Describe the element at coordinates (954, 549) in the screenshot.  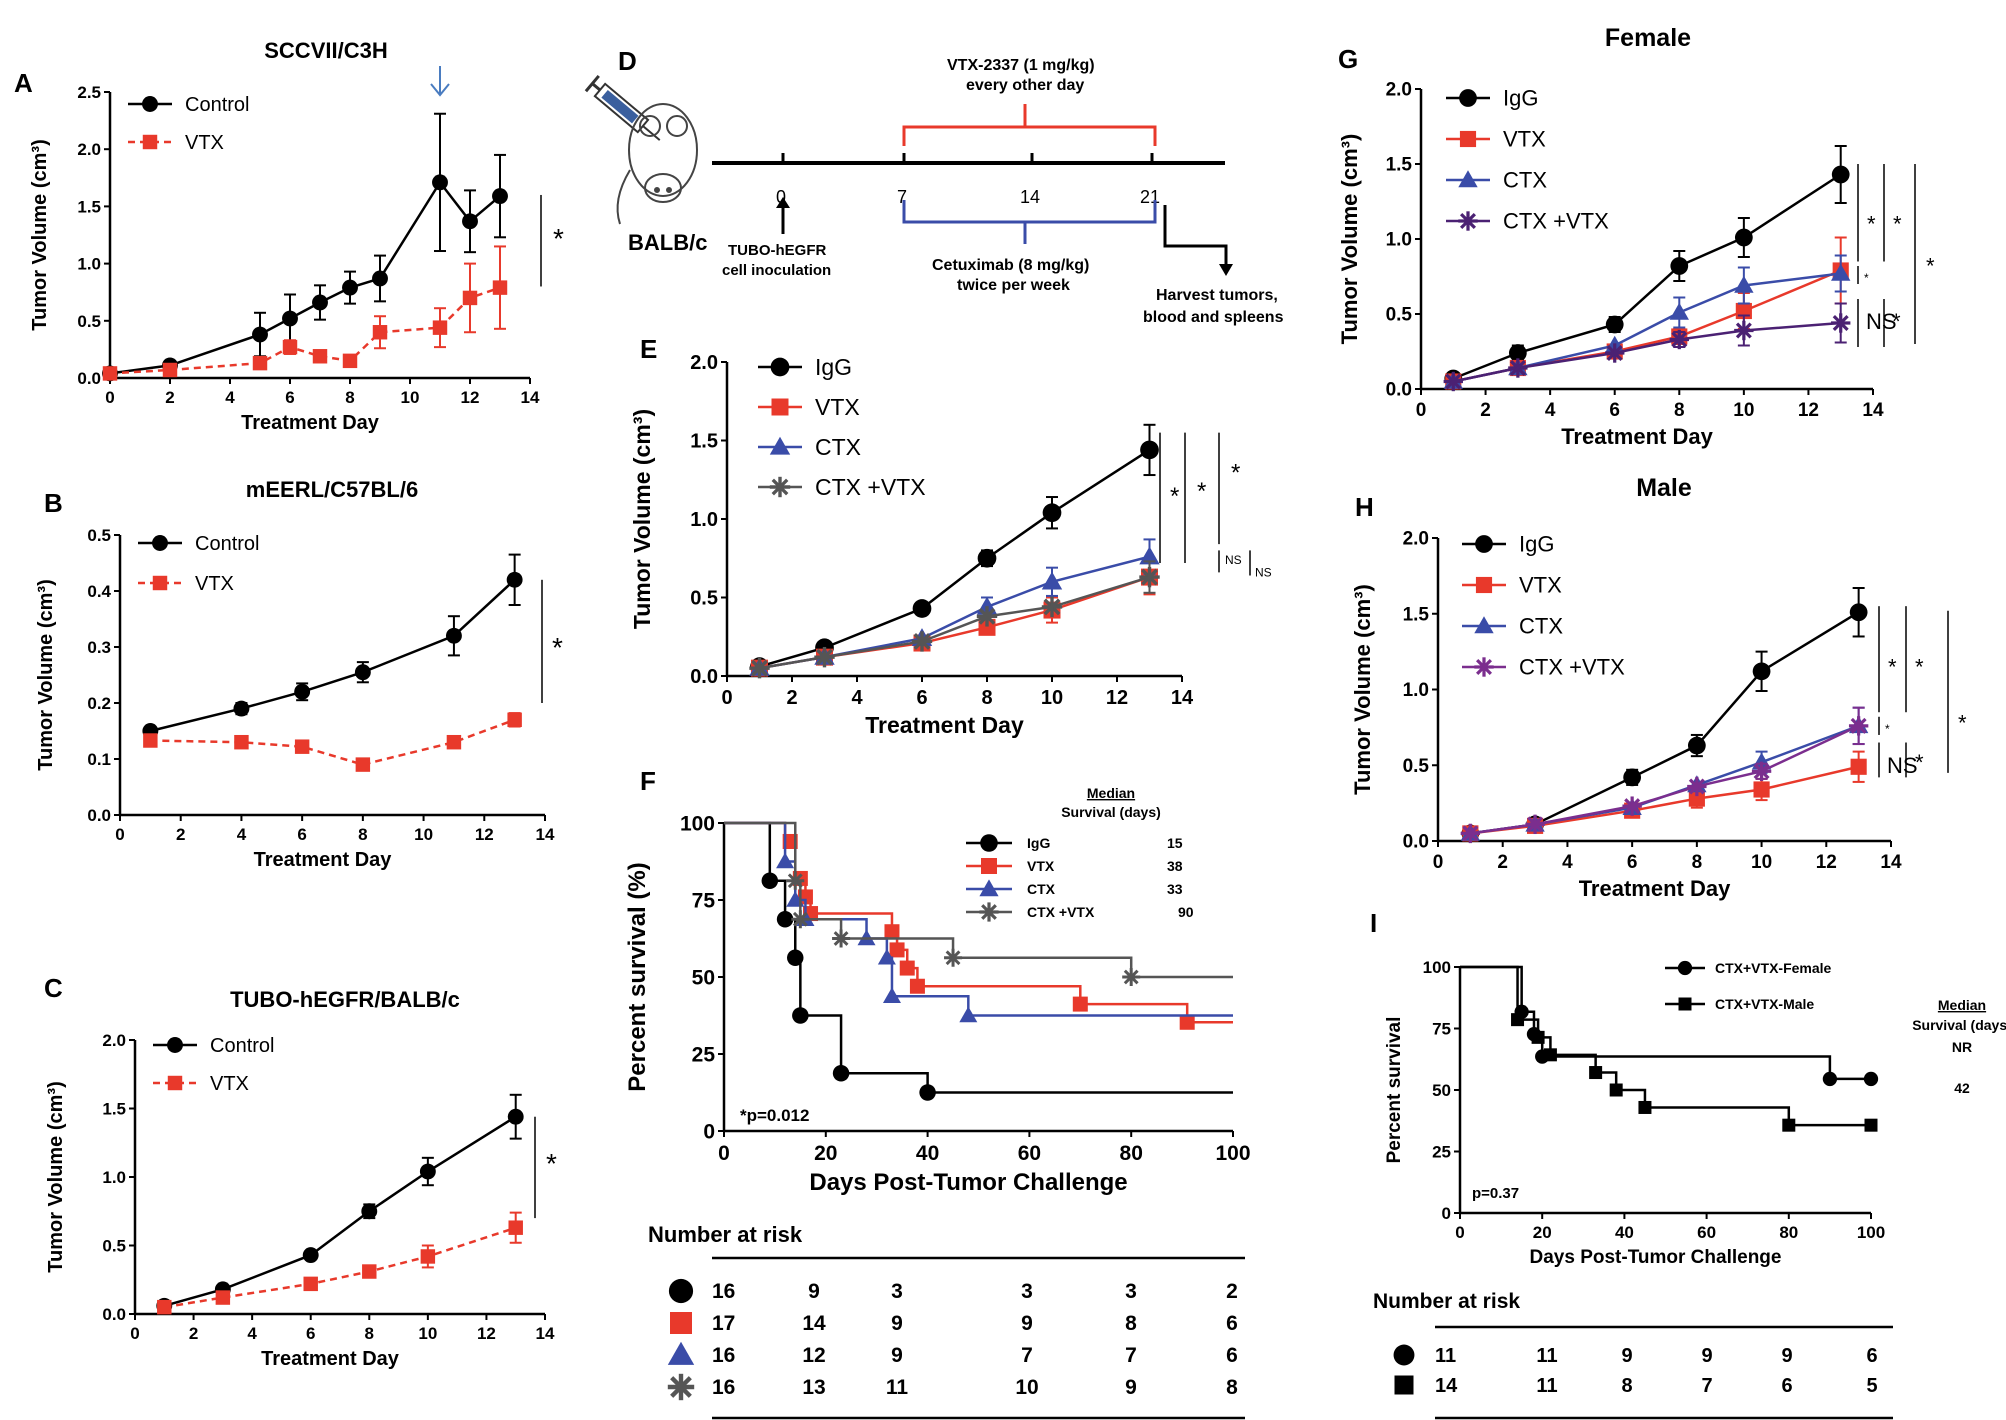
I see `series-igg` at that location.